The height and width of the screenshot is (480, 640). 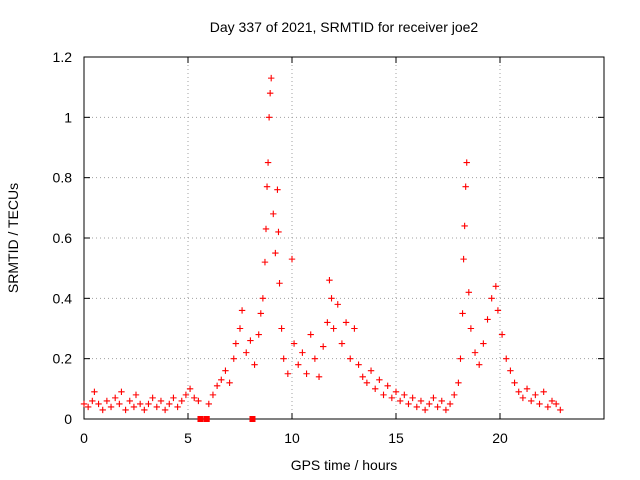 What do you see at coordinates (396, 438) in the screenshot?
I see `x-tick-label: 15` at bounding box center [396, 438].